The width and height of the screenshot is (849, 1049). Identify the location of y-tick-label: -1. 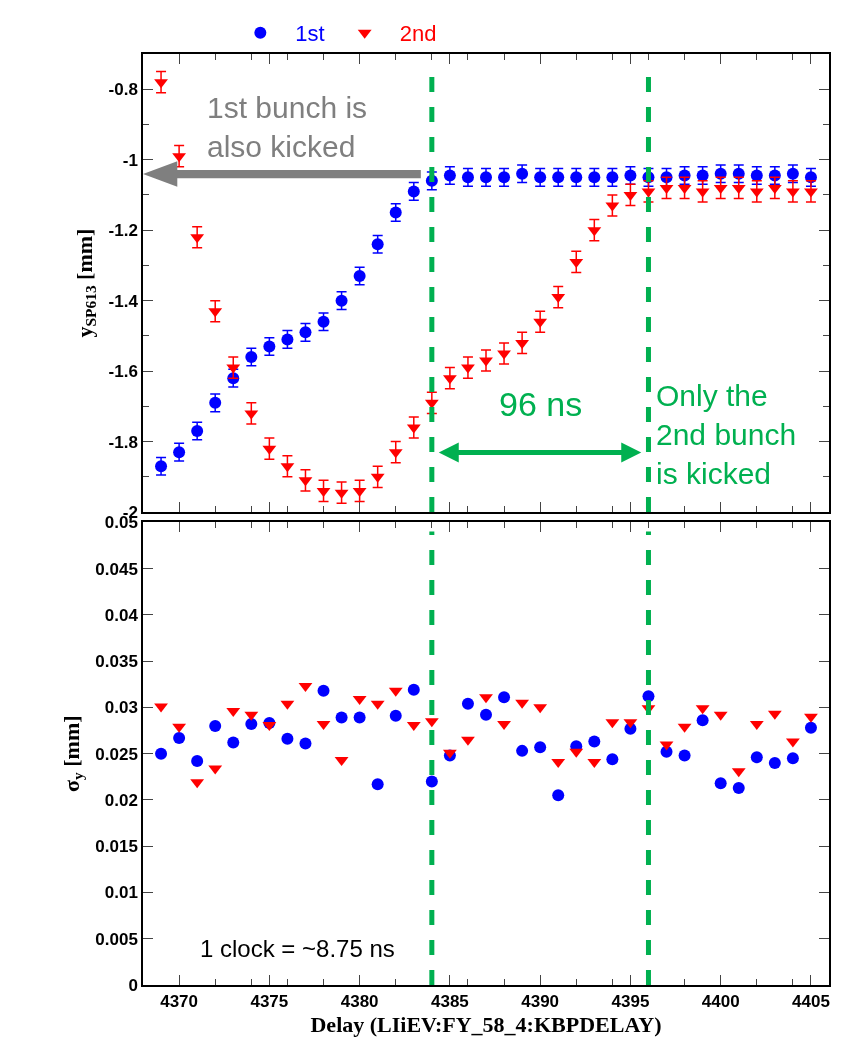
(130, 160).